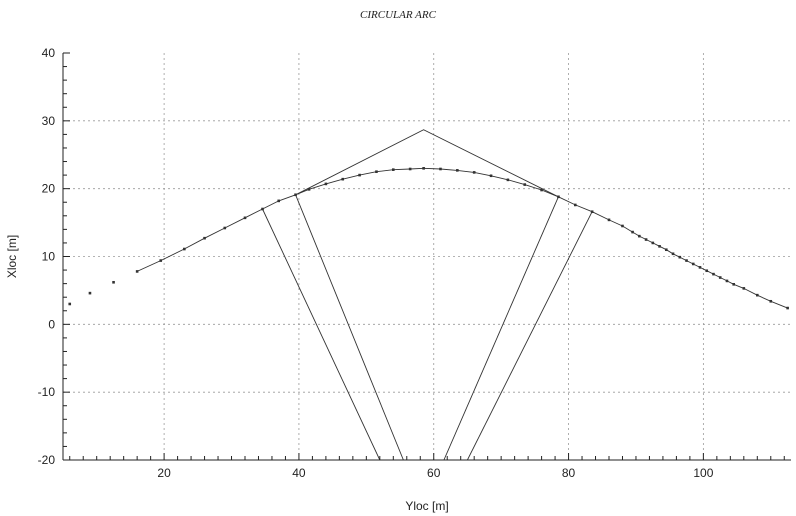 Image resolution: width=796 pixels, height=516 pixels. What do you see at coordinates (51, 324) in the screenshot?
I see `y-tick-label: 0` at bounding box center [51, 324].